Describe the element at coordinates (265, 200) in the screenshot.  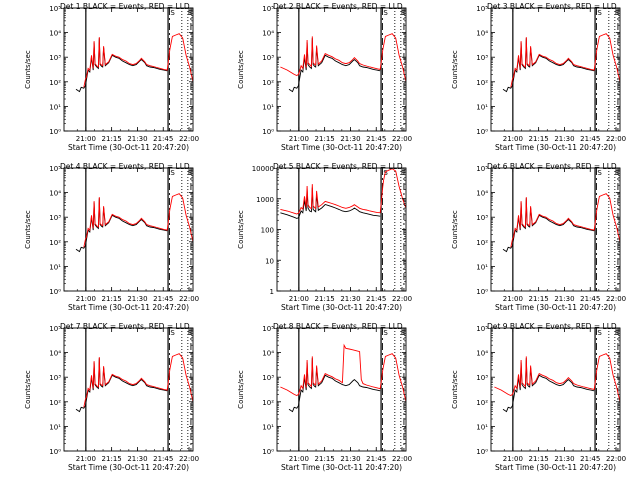
I see `y-tick-label: 1000` at that location.